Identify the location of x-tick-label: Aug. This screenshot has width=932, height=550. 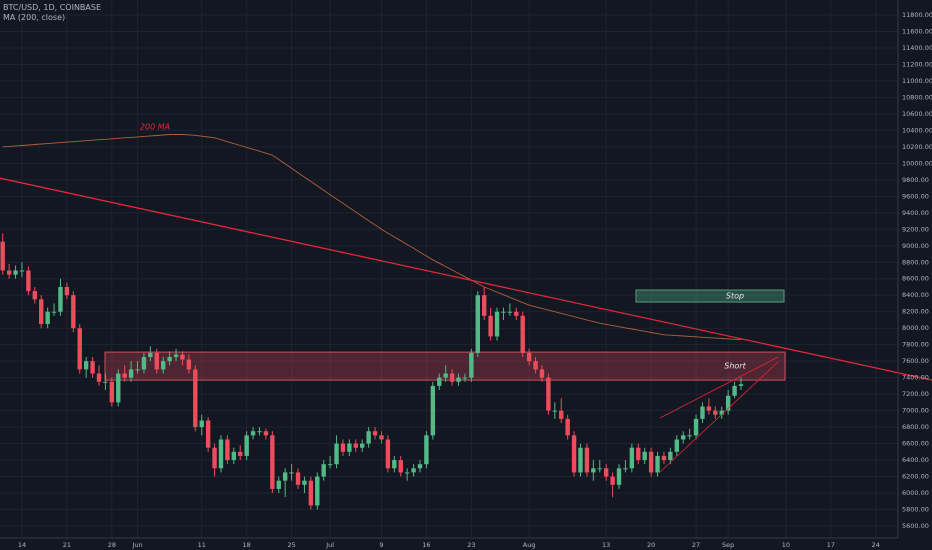
(529, 545).